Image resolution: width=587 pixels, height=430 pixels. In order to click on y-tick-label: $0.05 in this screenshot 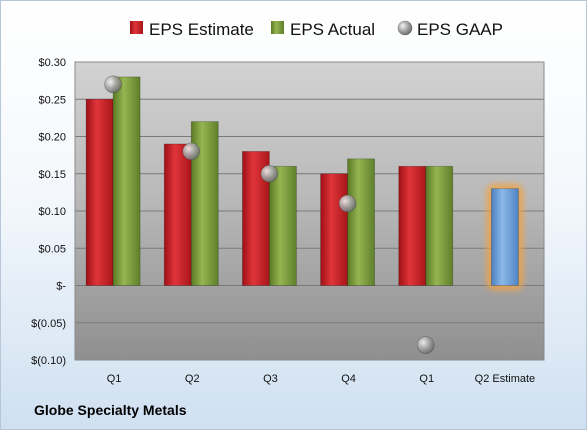, I will do `click(52, 249)`.